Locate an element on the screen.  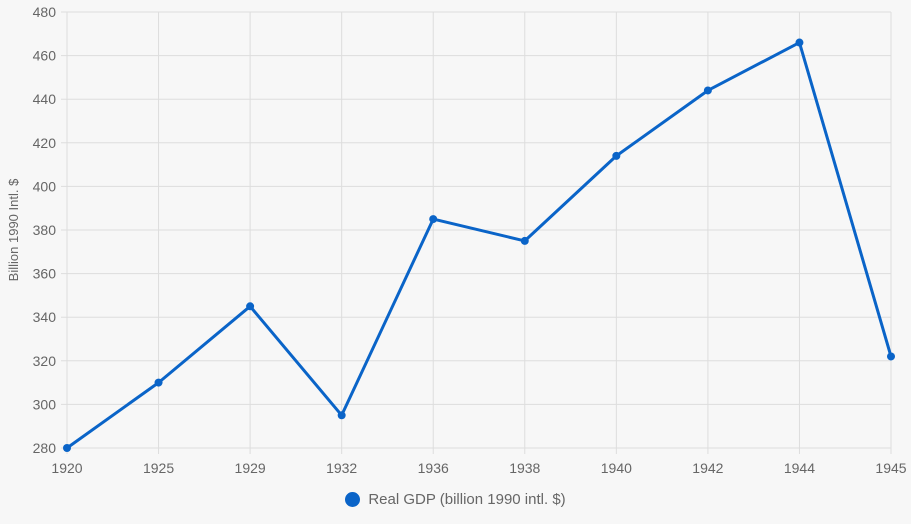
x-tick-label: 1942 is located at coordinates (707, 468).